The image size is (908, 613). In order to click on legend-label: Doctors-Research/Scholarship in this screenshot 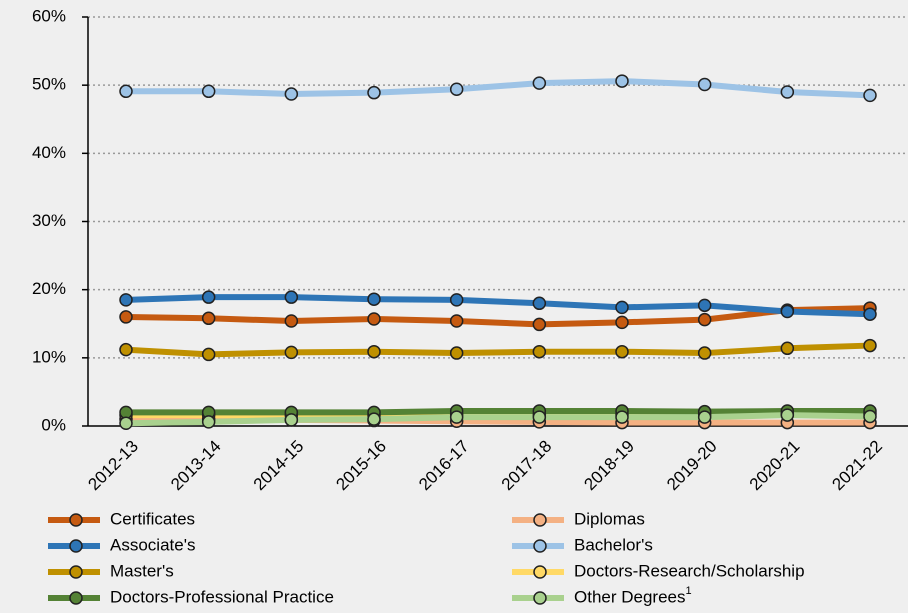, I will do `click(689, 570)`.